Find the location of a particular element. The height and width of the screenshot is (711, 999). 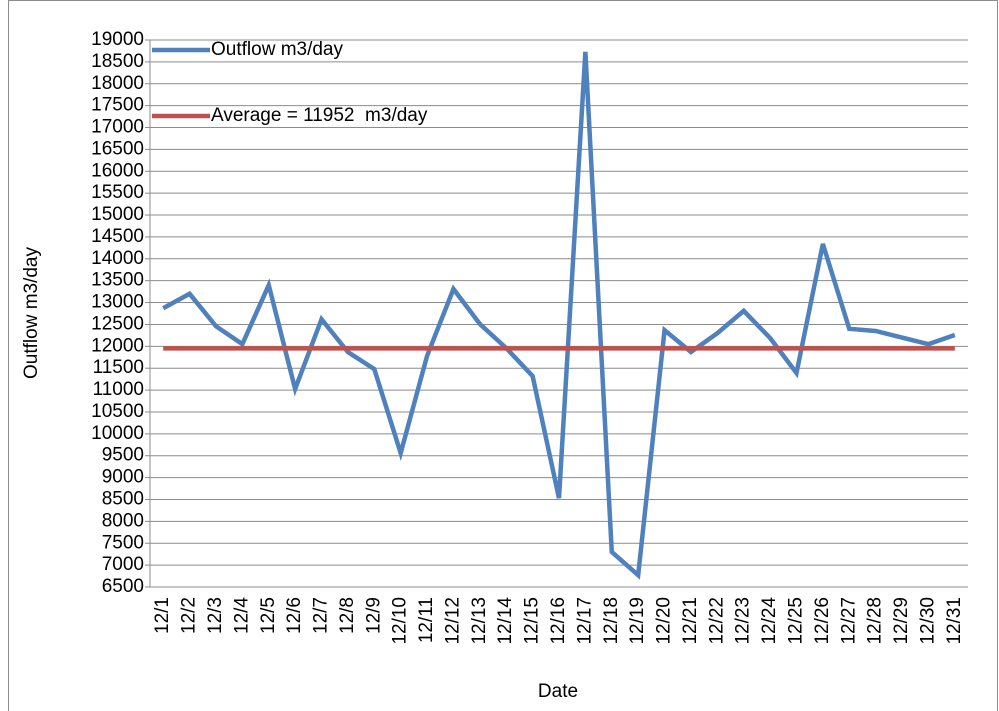

y-tick-label: 6500 is located at coordinates (123, 586).